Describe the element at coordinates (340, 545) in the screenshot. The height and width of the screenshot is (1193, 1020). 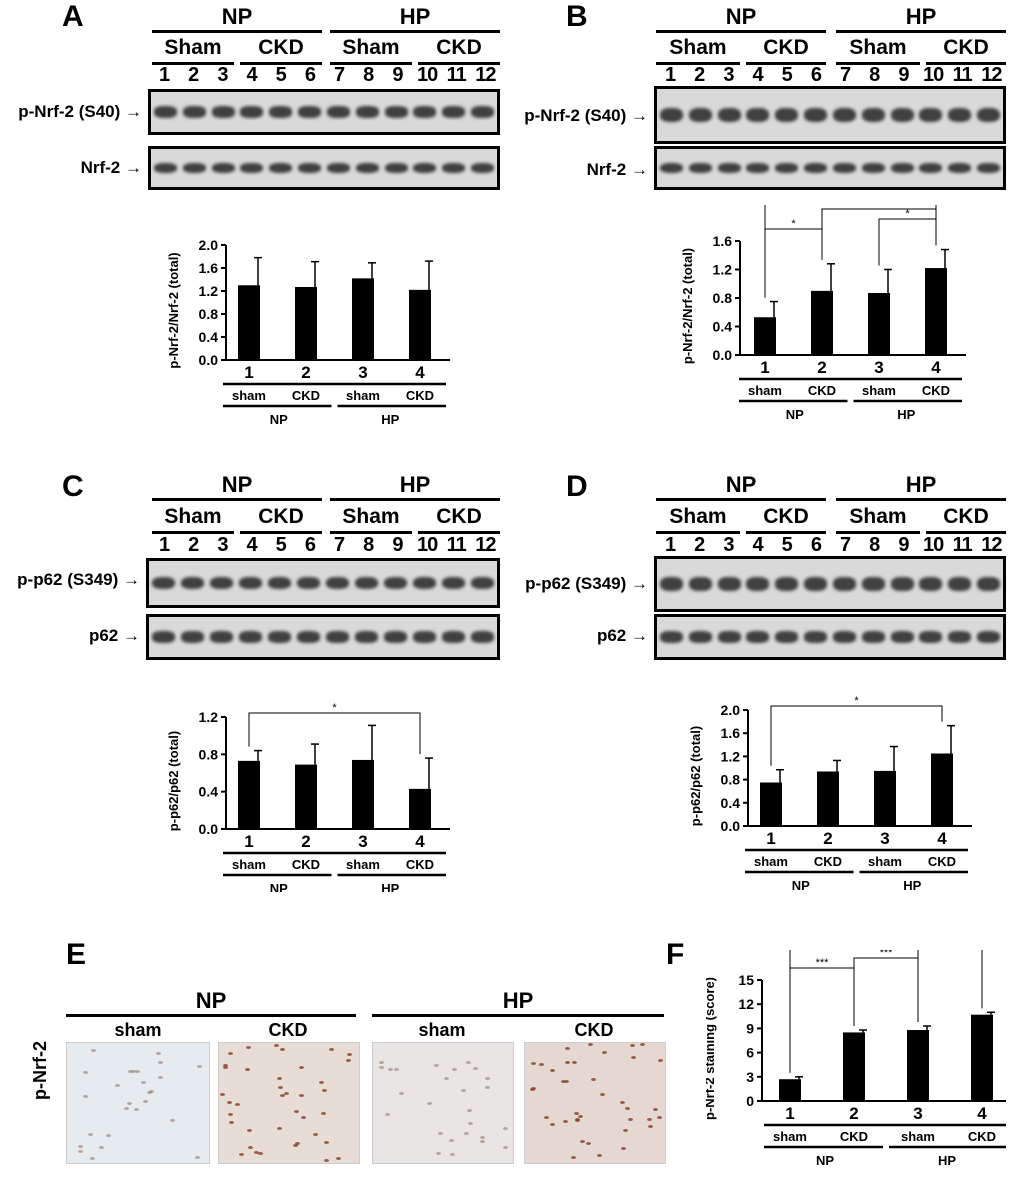
I see `lane-number: 7` at that location.